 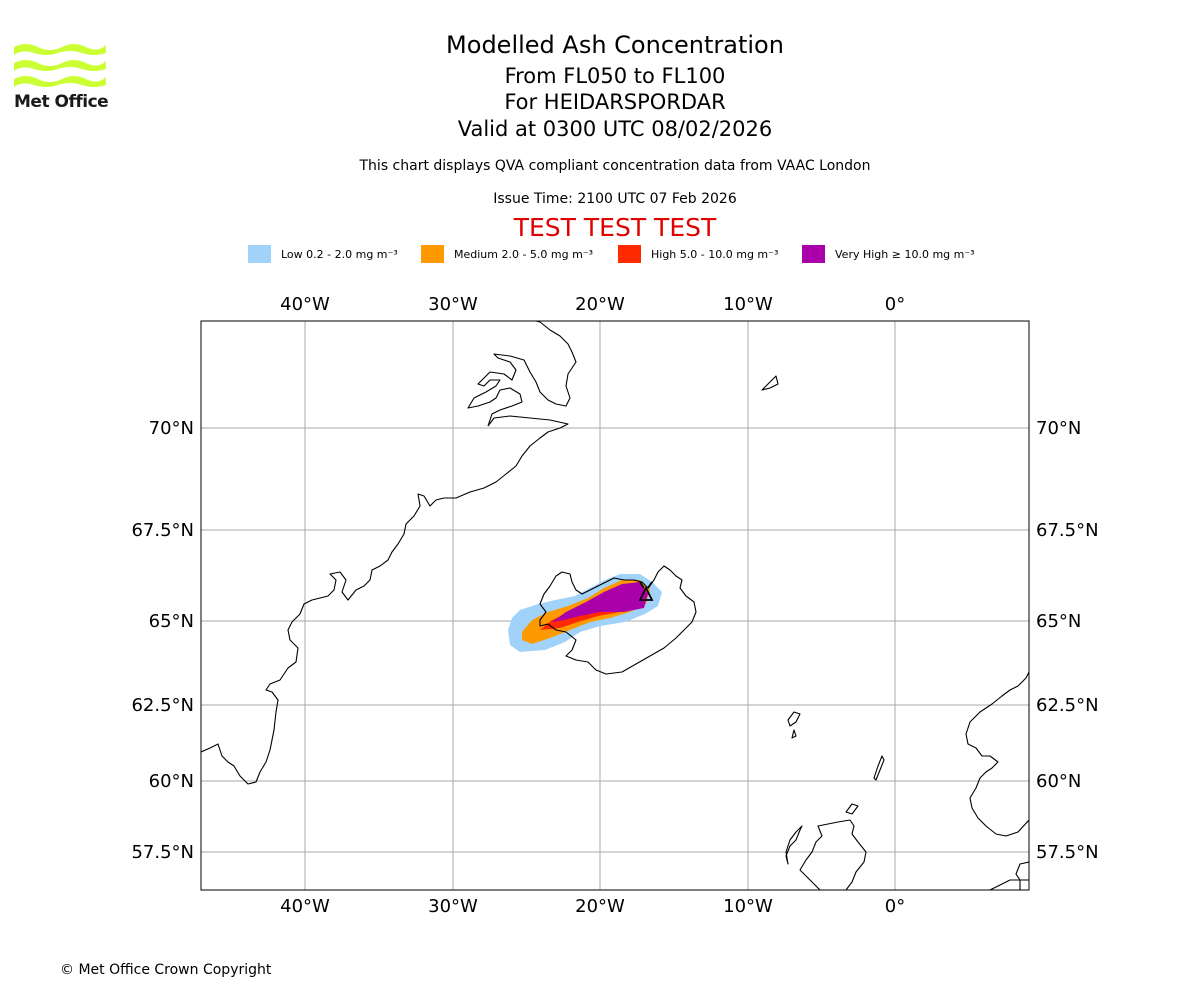 I want to click on lon-label-bottom-40w: 40°W, so click(x=305, y=906).